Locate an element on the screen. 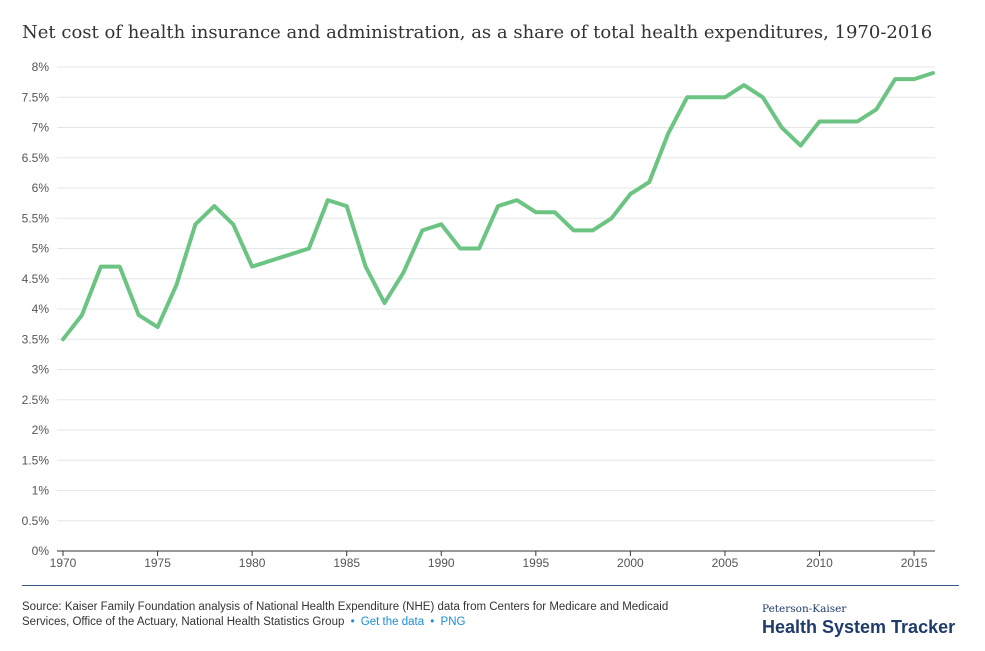 Image resolution: width=985 pixels, height=651 pixels. png-link: PNG is located at coordinates (453, 622).